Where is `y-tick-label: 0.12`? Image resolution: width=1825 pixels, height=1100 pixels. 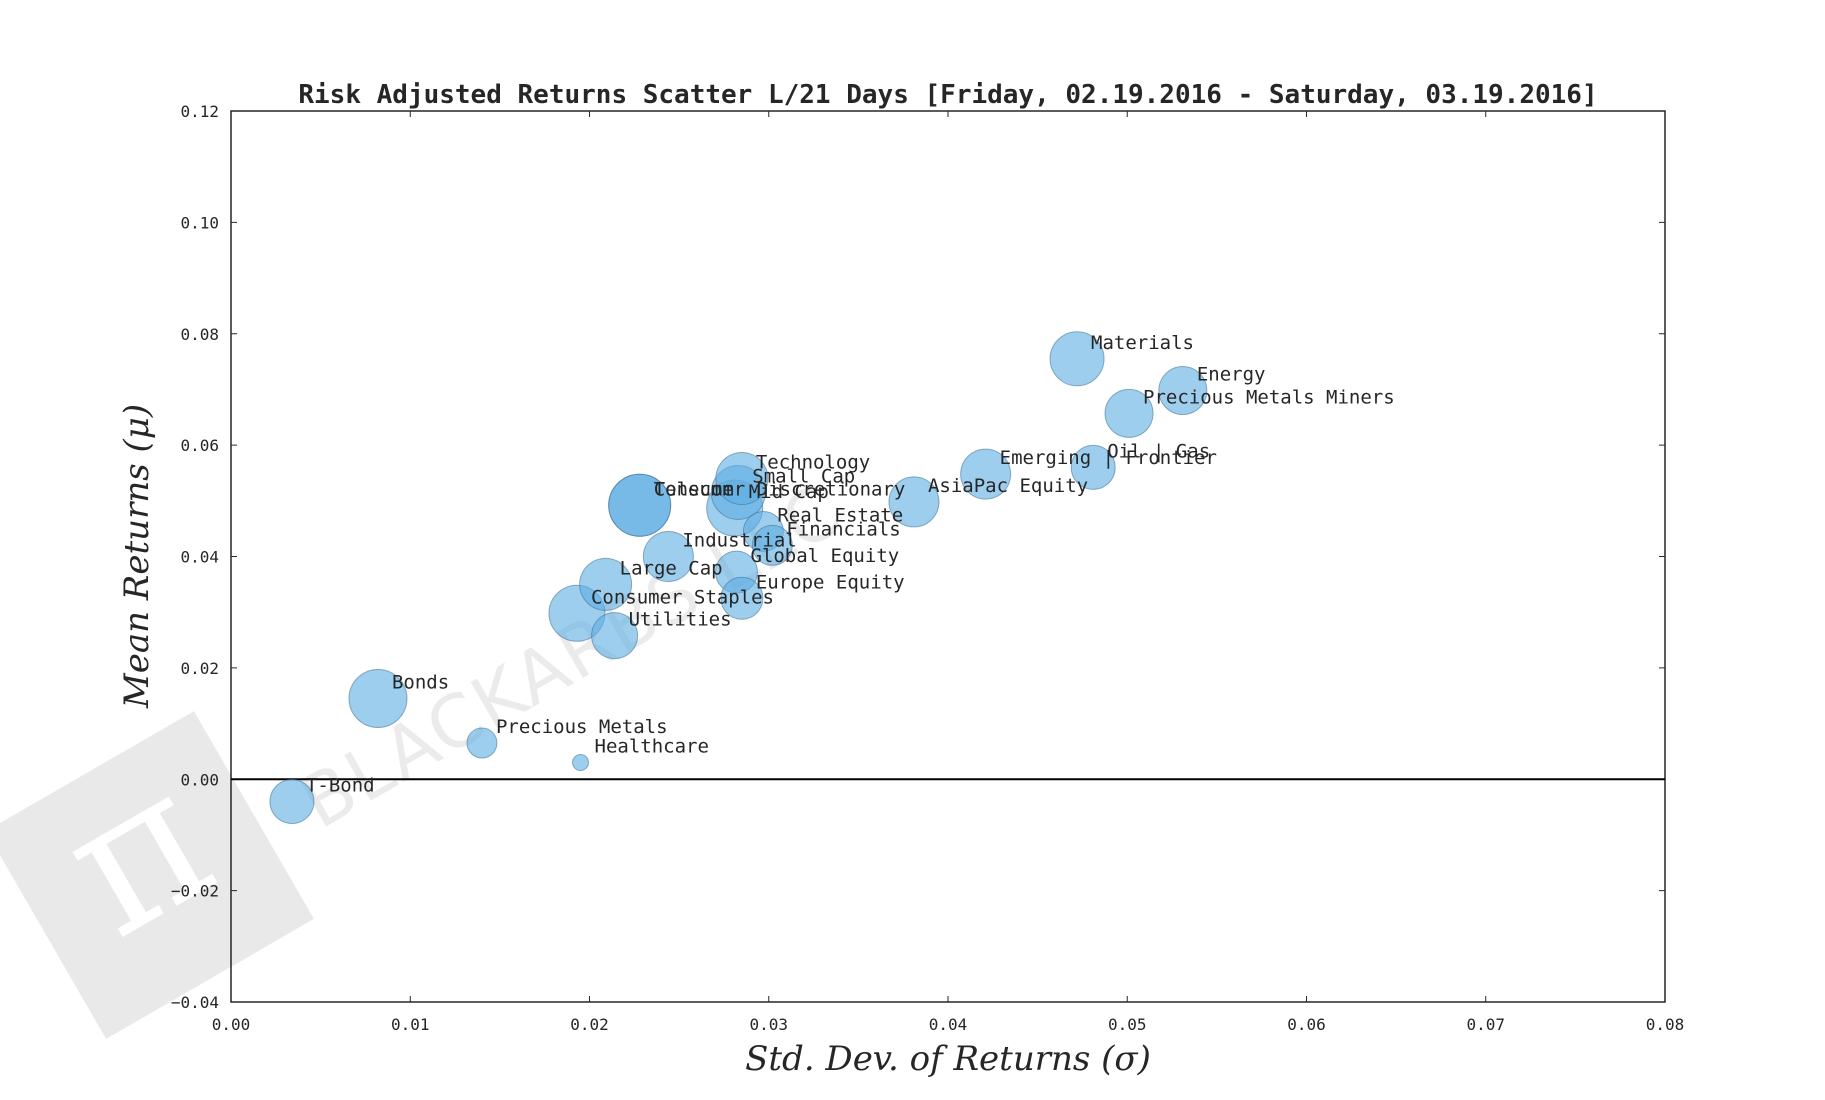
y-tick-label: 0.12 is located at coordinates (199, 111).